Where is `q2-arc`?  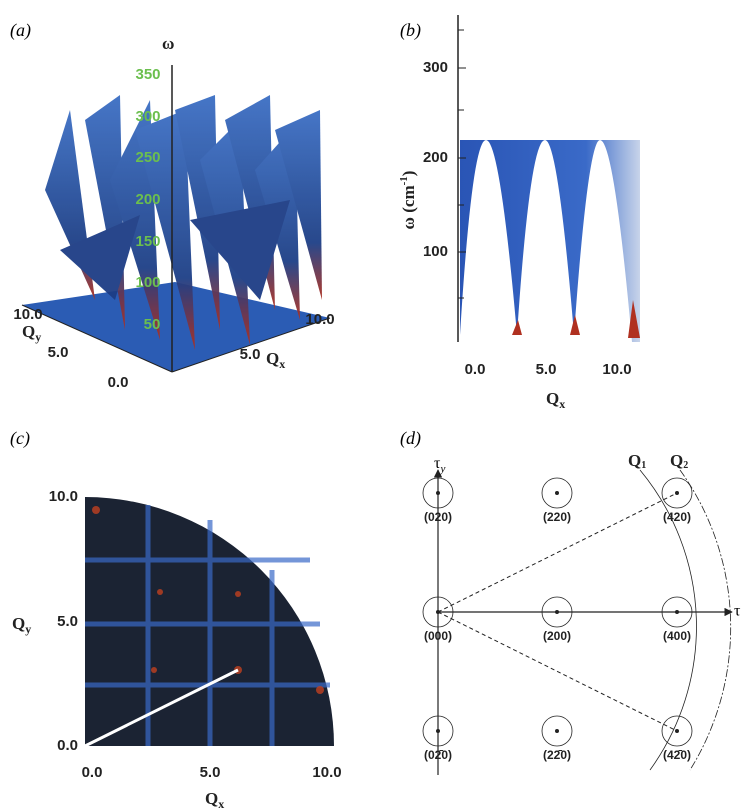
q2-arc is located at coordinates (705, 620).